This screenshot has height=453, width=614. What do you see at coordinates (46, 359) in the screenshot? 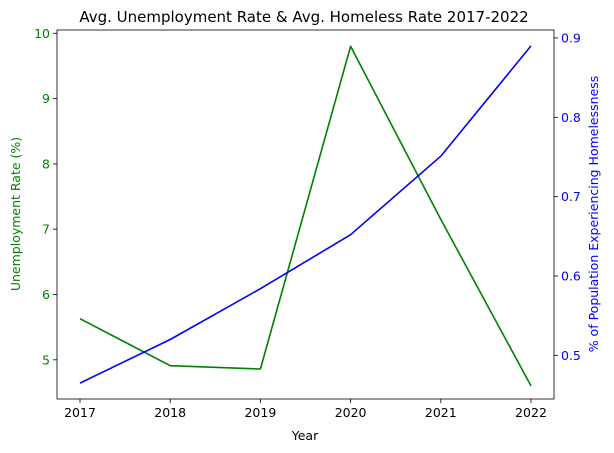
I see `y-left-tick-label: 5` at bounding box center [46, 359].